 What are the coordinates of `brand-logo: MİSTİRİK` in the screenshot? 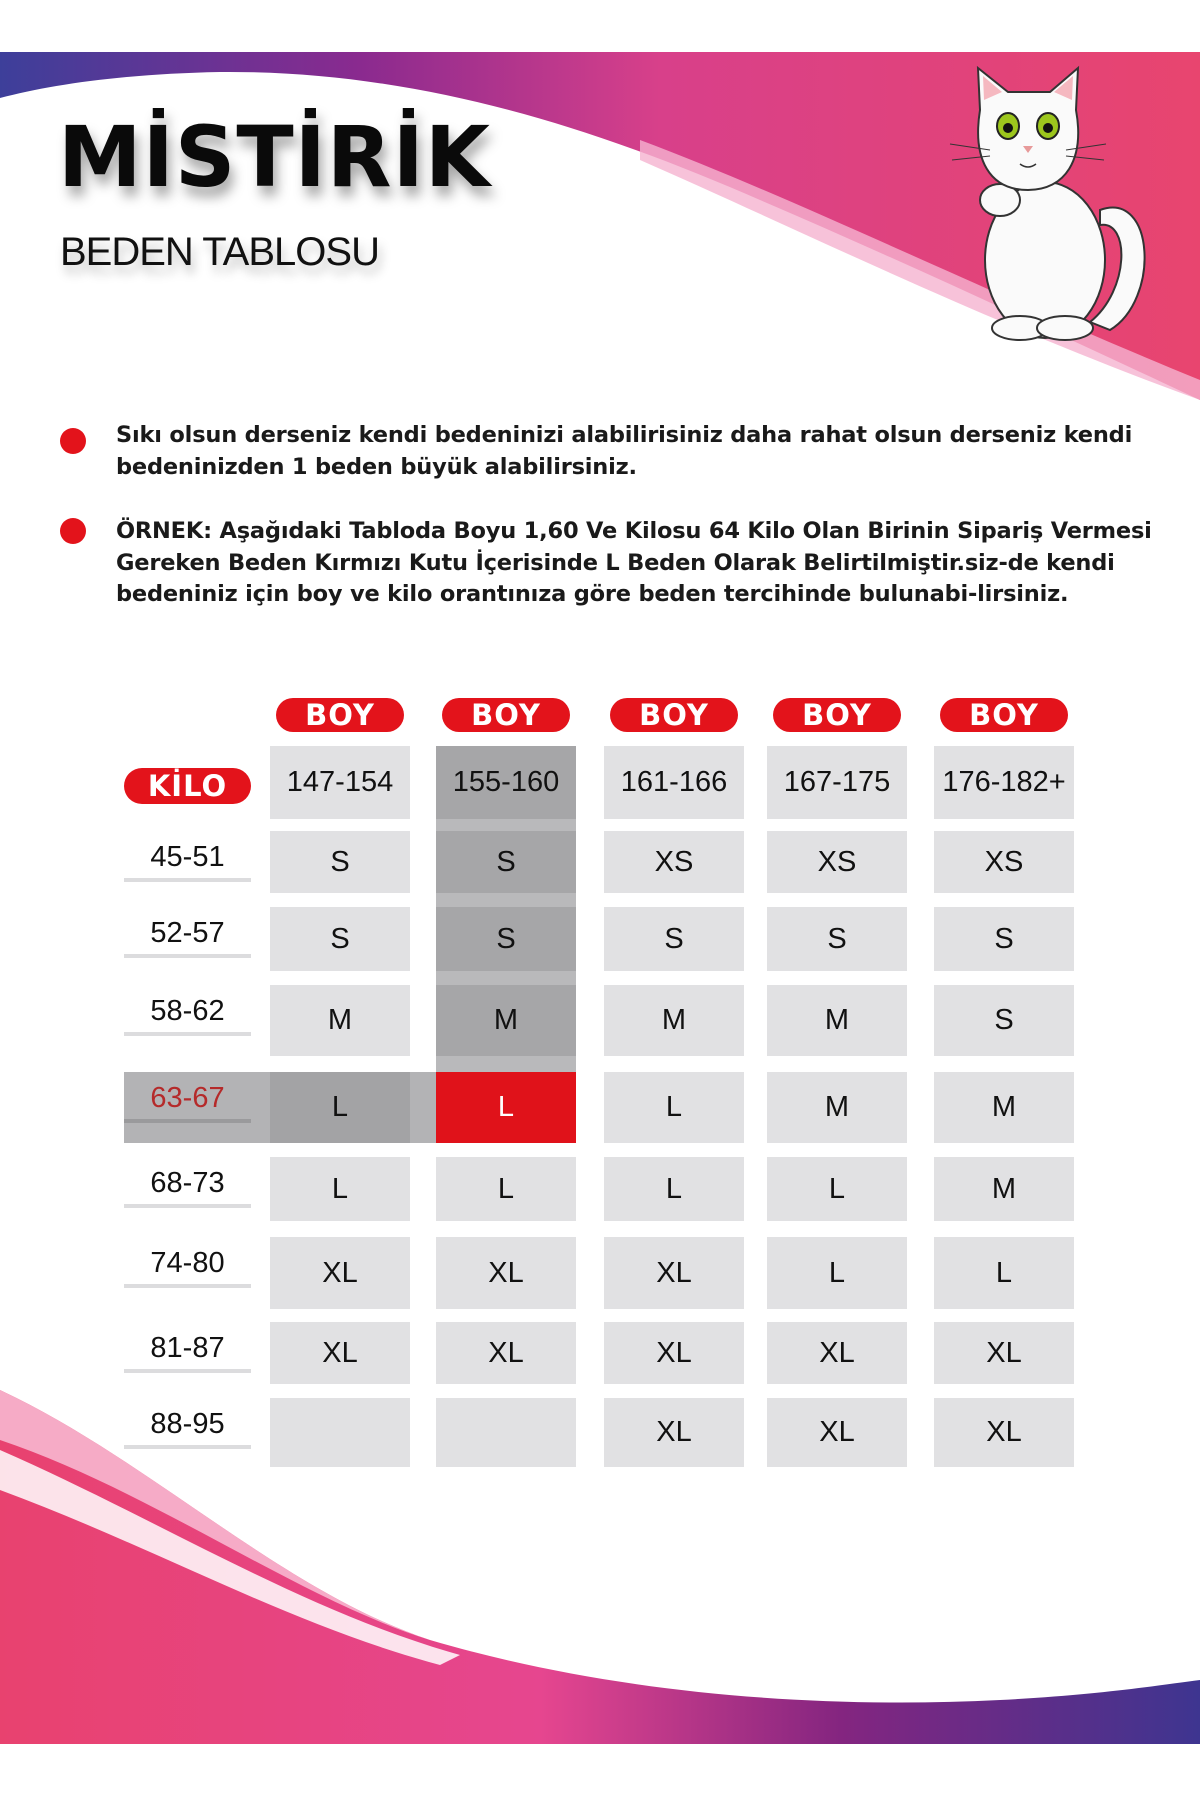 It's located at (274, 157).